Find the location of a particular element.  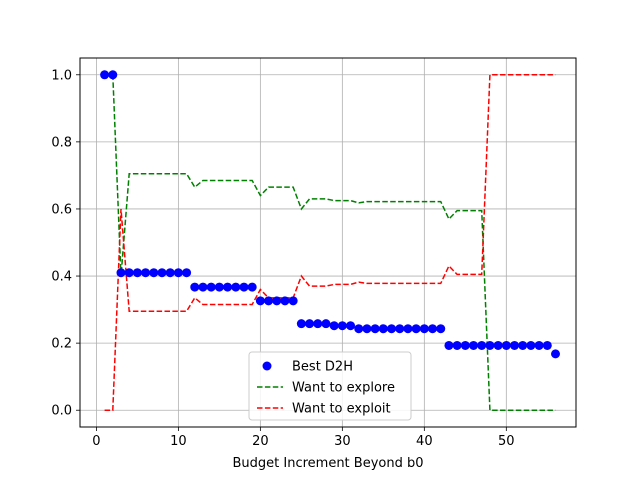

x-tick-label: 20 is located at coordinates (260, 441).